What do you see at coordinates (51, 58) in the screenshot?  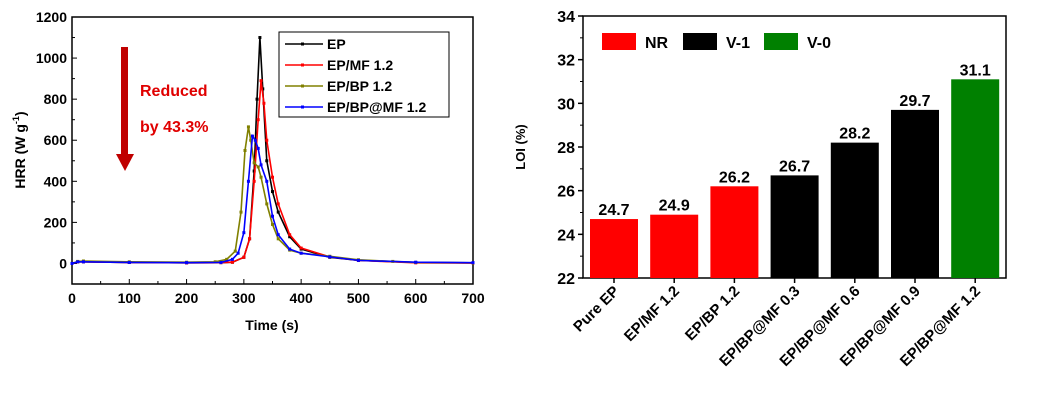 I see `y-tick-label: 1000` at bounding box center [51, 58].